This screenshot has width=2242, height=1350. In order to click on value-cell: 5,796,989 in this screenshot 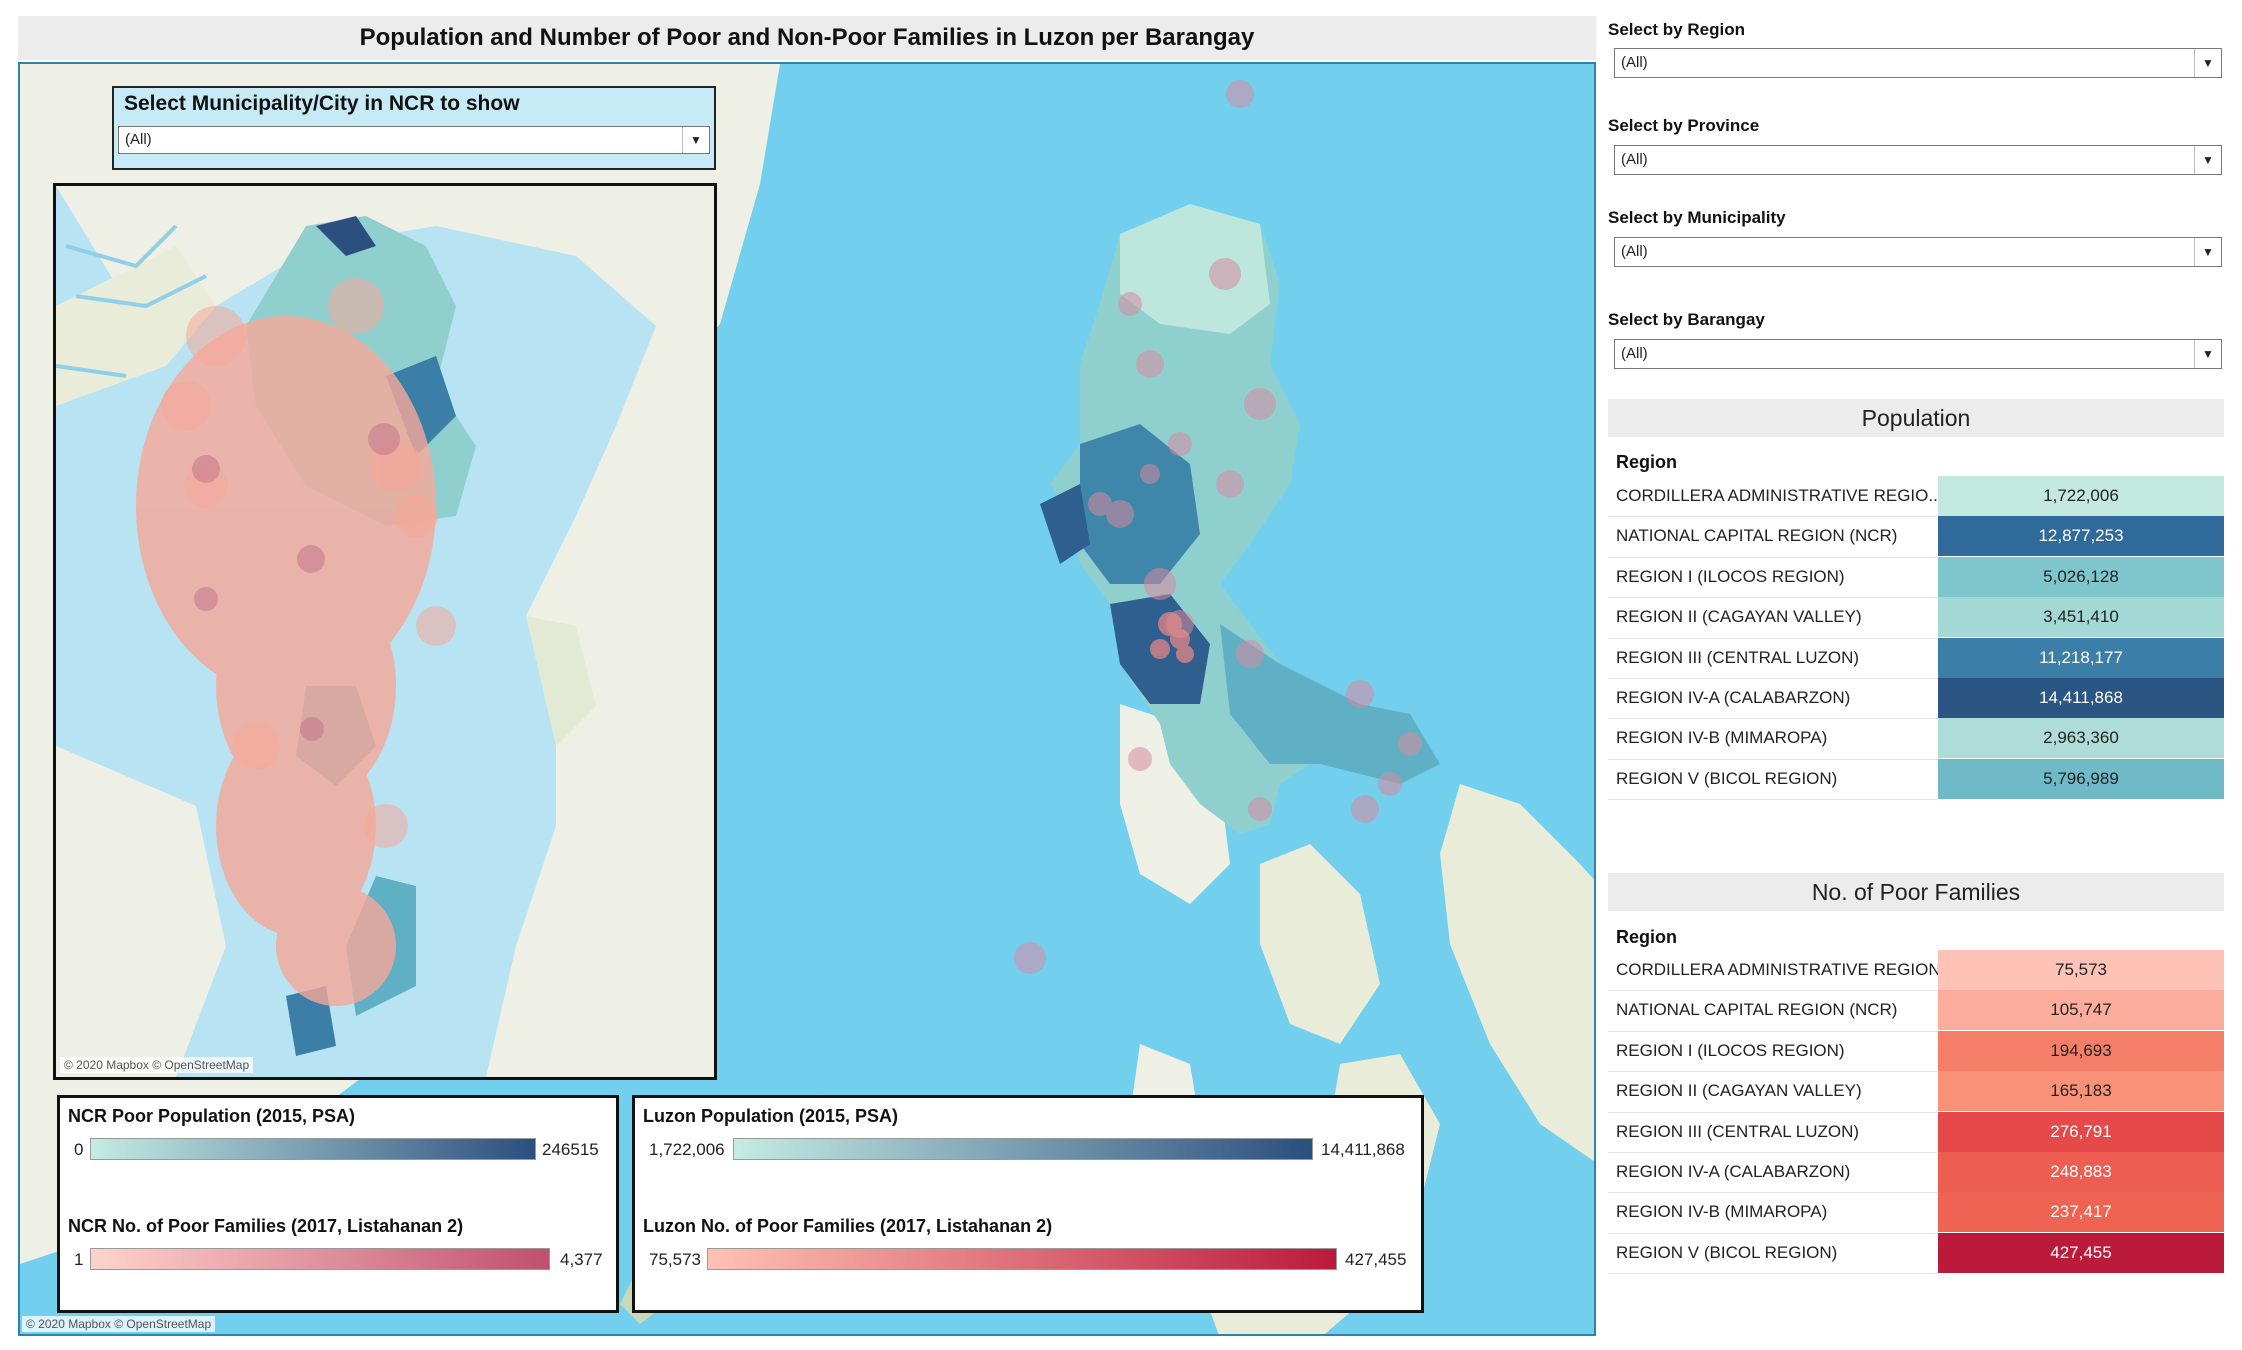, I will do `click(2081, 778)`.